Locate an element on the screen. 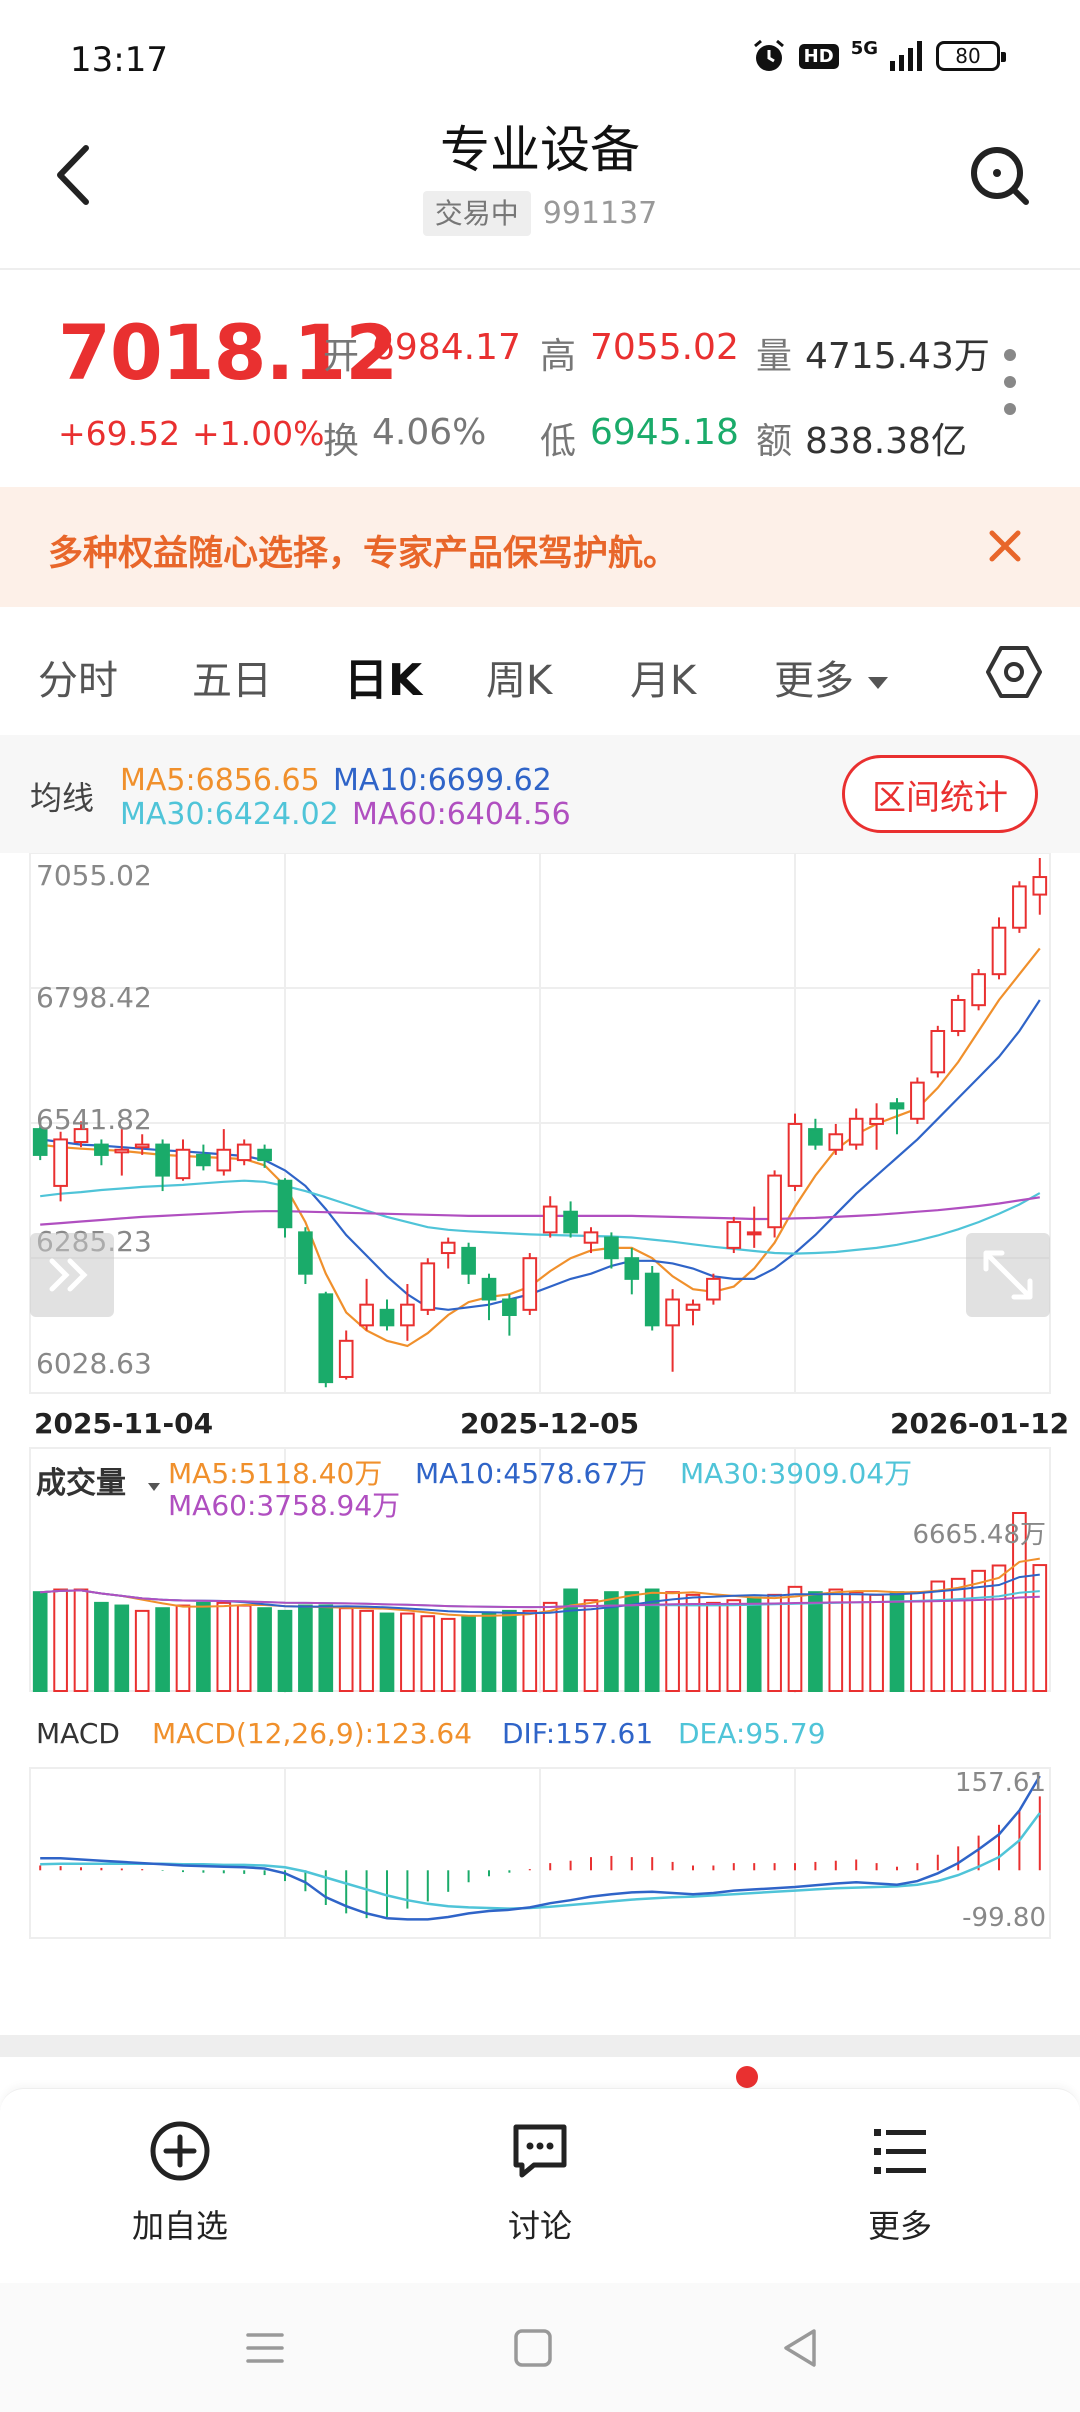 The height and width of the screenshot is (2412, 1080). battery-icon: 80 is located at coordinates (971, 56).